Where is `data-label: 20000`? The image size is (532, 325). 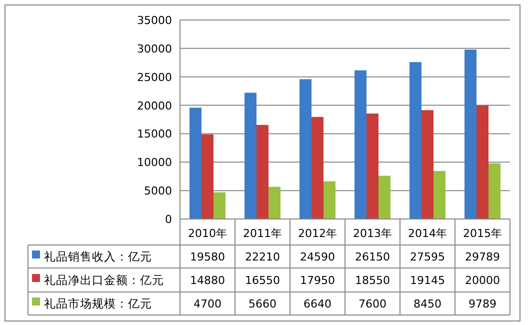 data-label: 20000 is located at coordinates (482, 280).